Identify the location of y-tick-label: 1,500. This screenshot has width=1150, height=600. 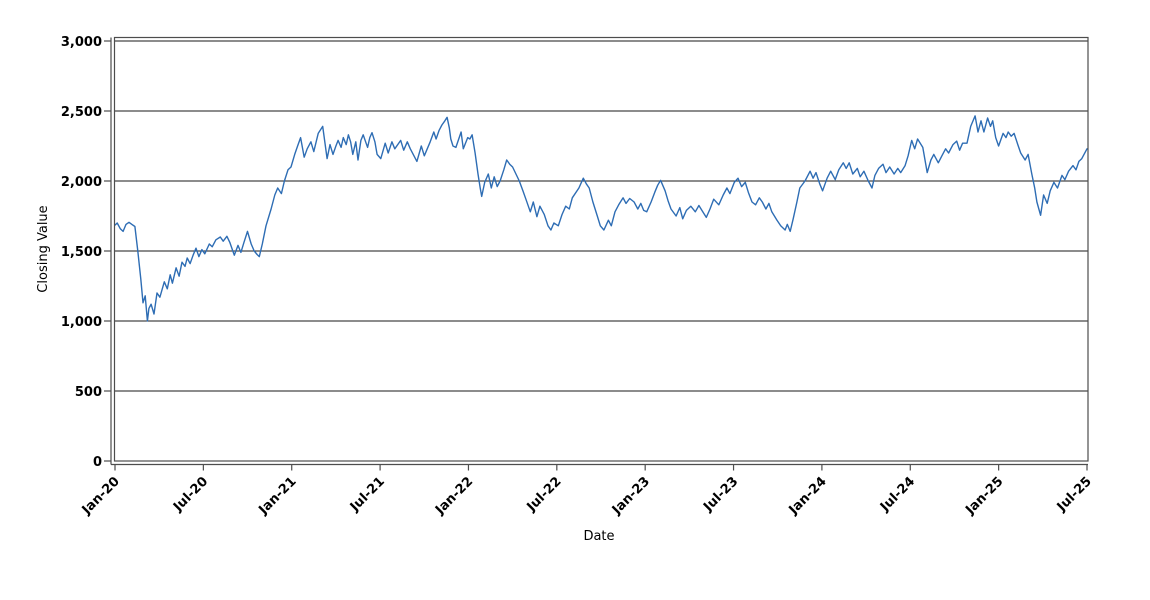
(81, 252).